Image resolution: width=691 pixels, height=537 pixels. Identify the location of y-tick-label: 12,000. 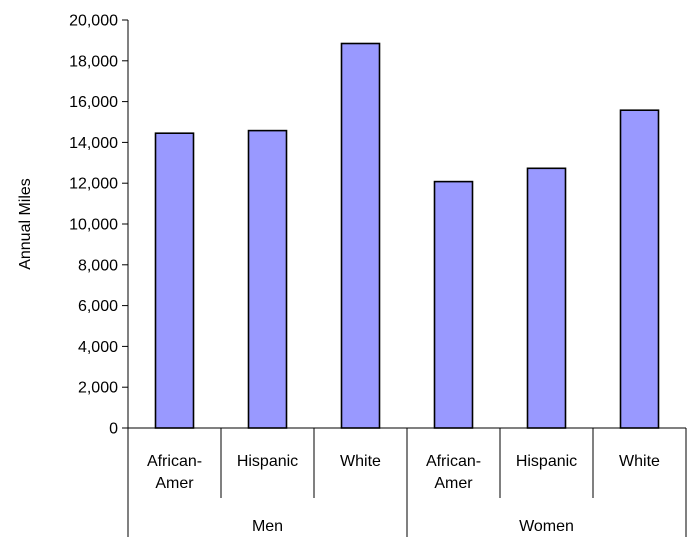
(93, 184).